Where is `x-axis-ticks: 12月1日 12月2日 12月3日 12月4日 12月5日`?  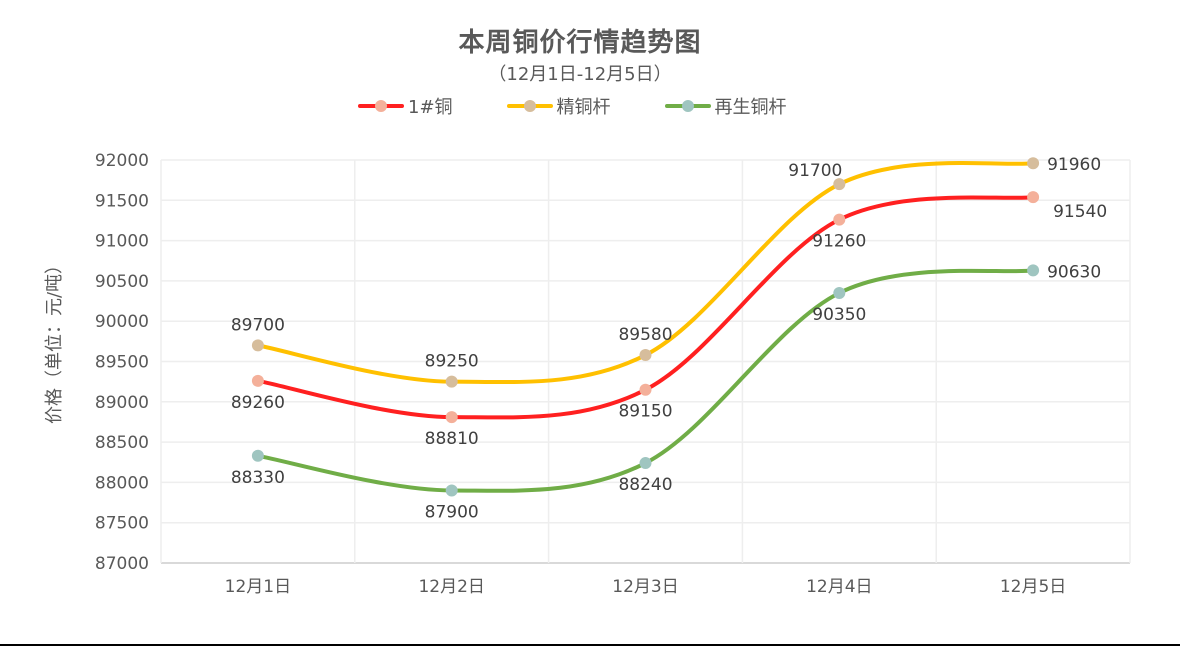
x-axis-ticks: 12月1日 12月2日 12月3日 12月4日 12月5日 is located at coordinates (646, 587).